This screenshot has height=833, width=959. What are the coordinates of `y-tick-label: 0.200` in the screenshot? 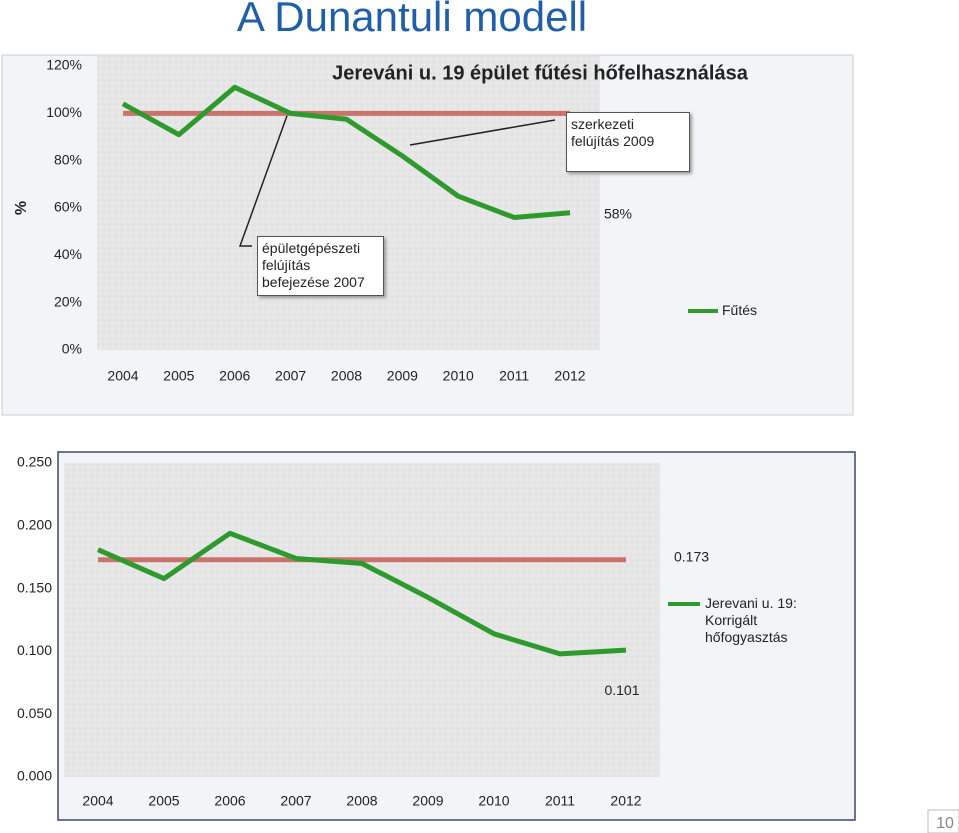 It's located at (34, 525).